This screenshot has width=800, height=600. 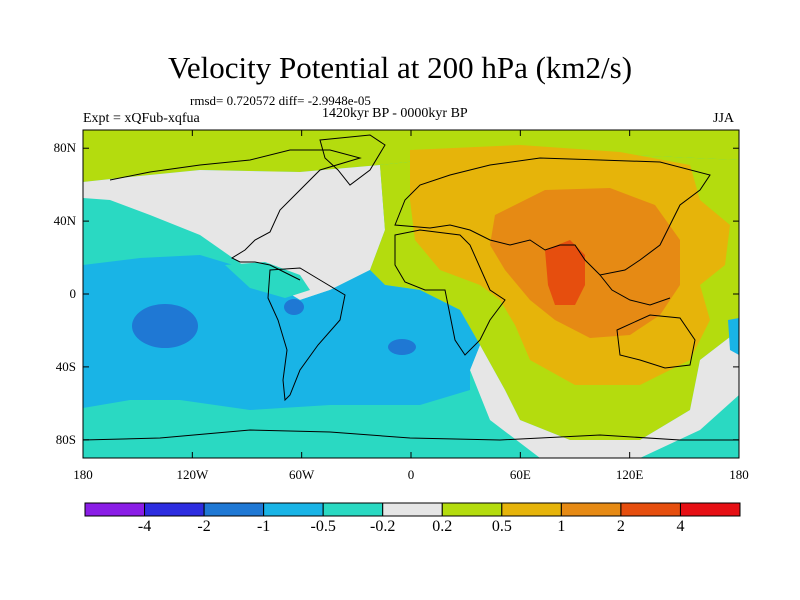 I want to click on x-tick-label: 60E, so click(x=520, y=474).